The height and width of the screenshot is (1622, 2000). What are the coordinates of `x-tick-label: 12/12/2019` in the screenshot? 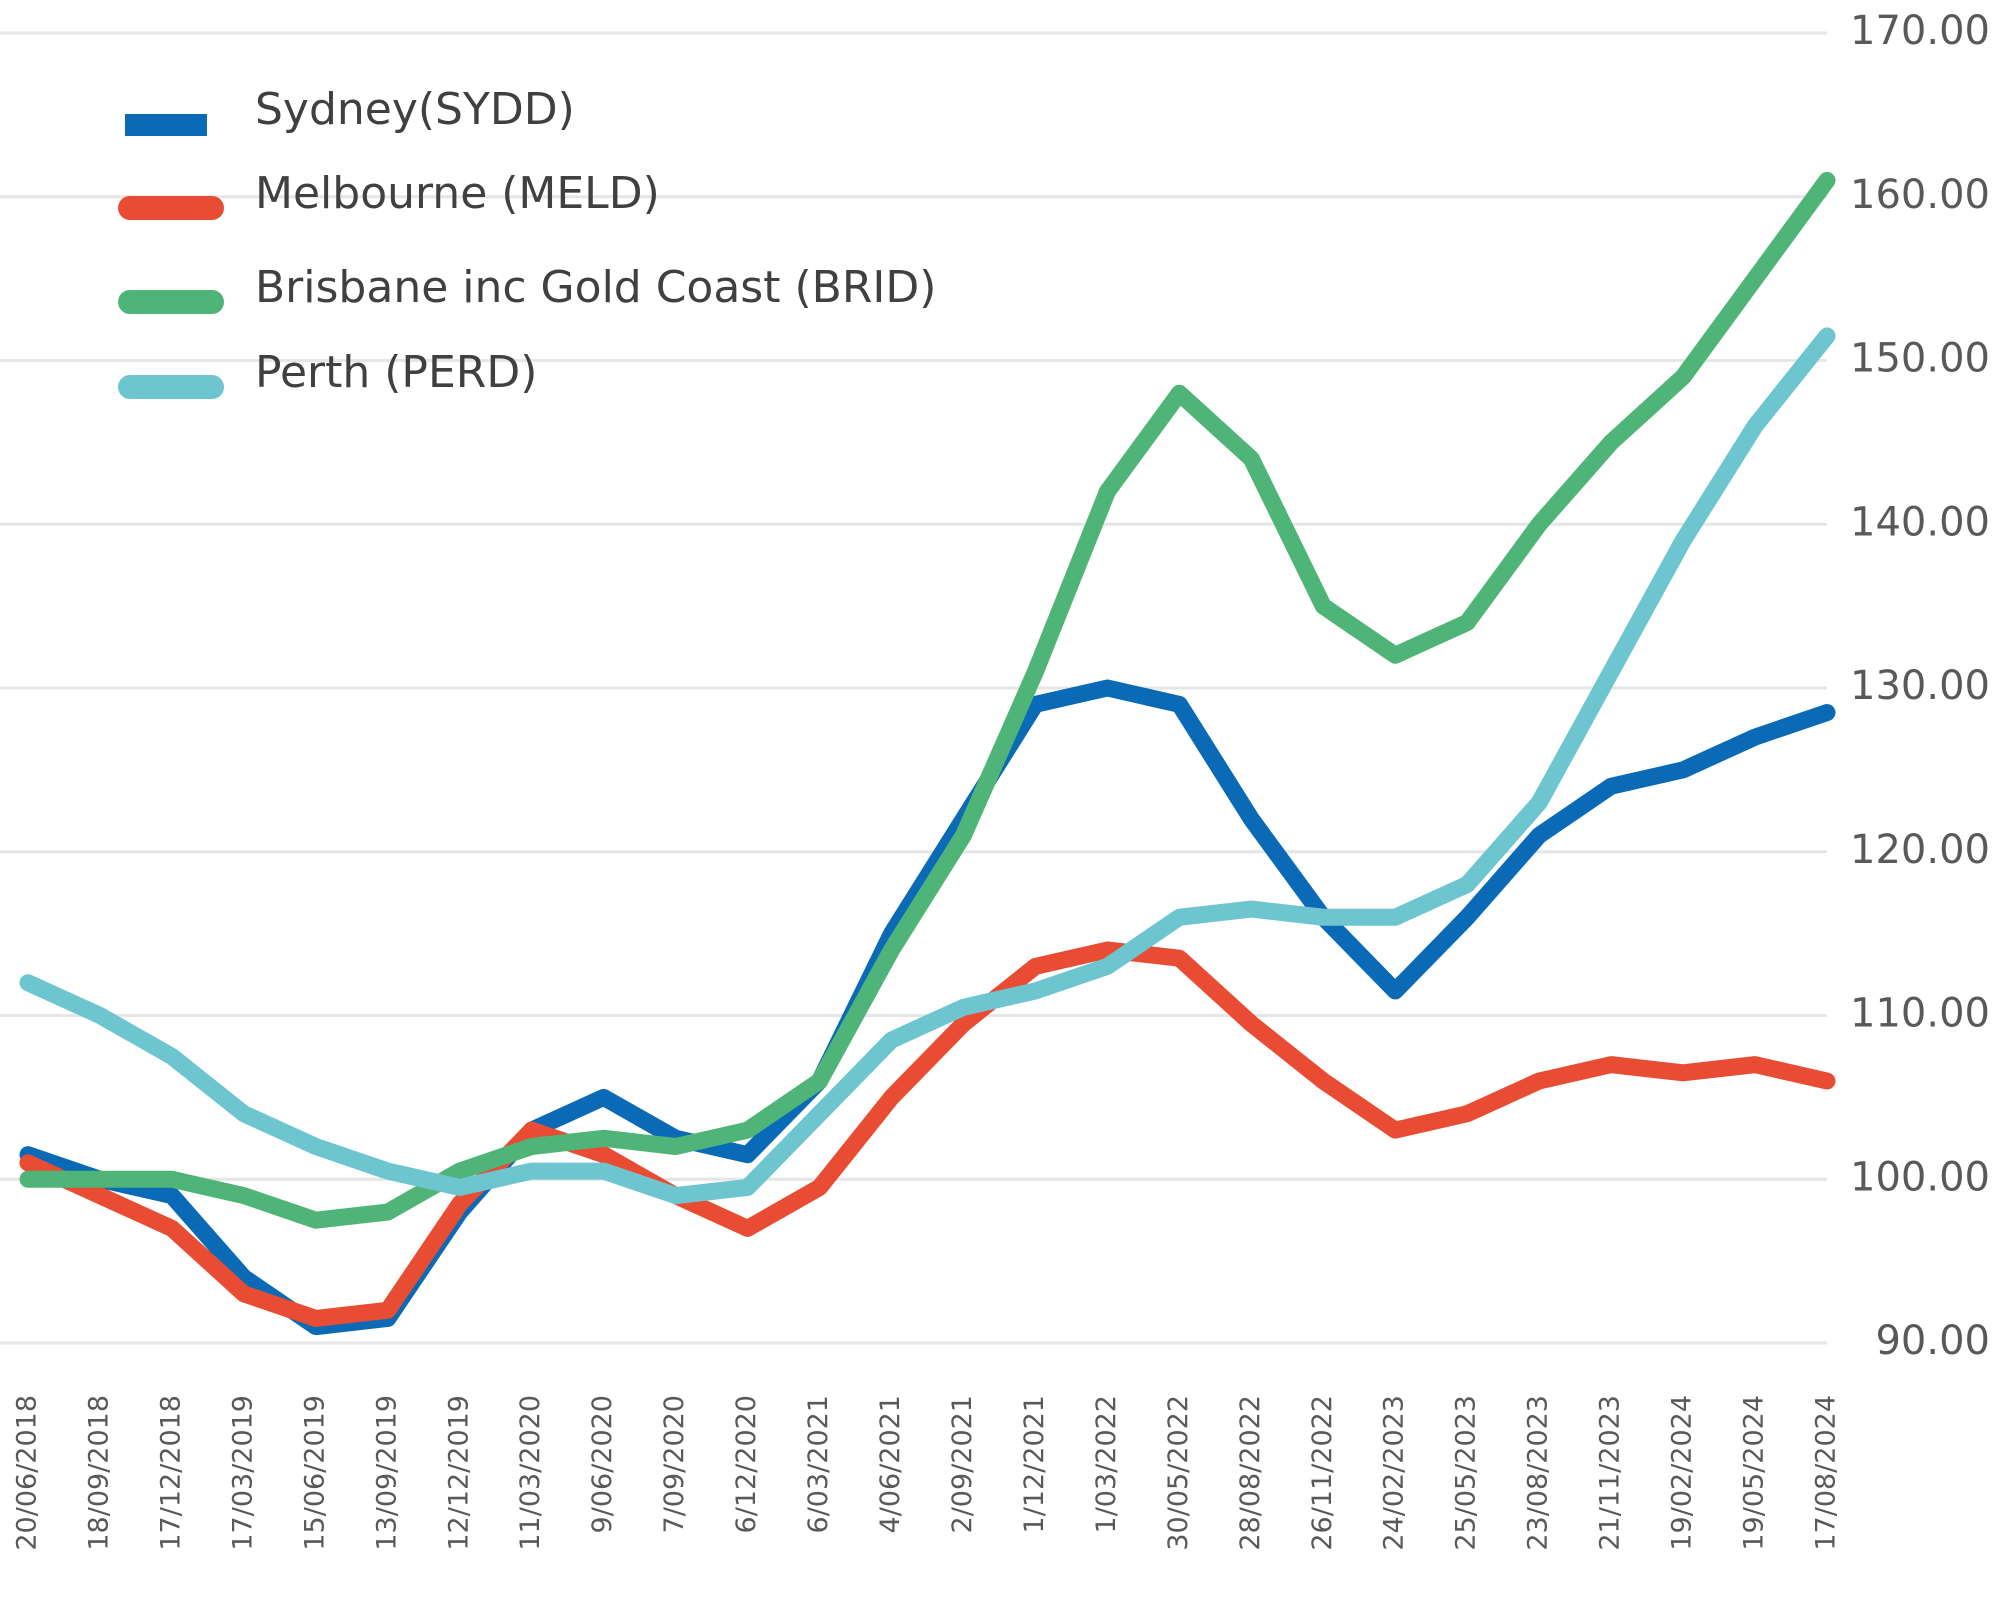 It's located at (458, 1473).